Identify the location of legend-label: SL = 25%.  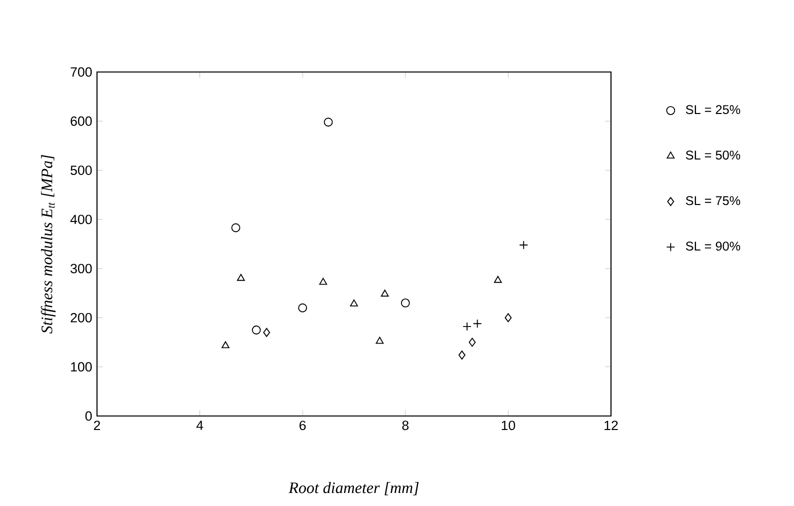
(713, 109).